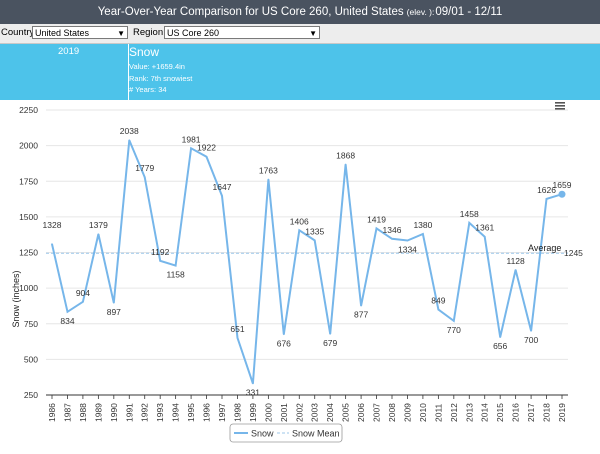 Image resolution: width=600 pixels, height=454 pixels. I want to click on legend: Snow Snow Mean, so click(286, 433).